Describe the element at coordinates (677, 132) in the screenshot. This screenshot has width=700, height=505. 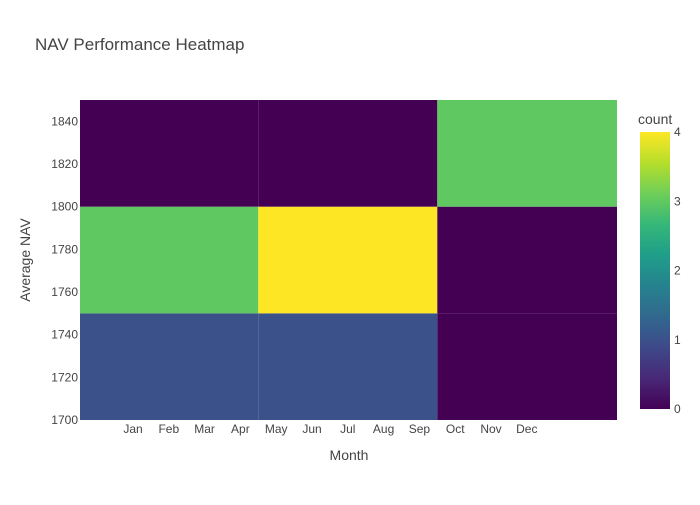
I see `colorbar-tick-label: 4` at that location.